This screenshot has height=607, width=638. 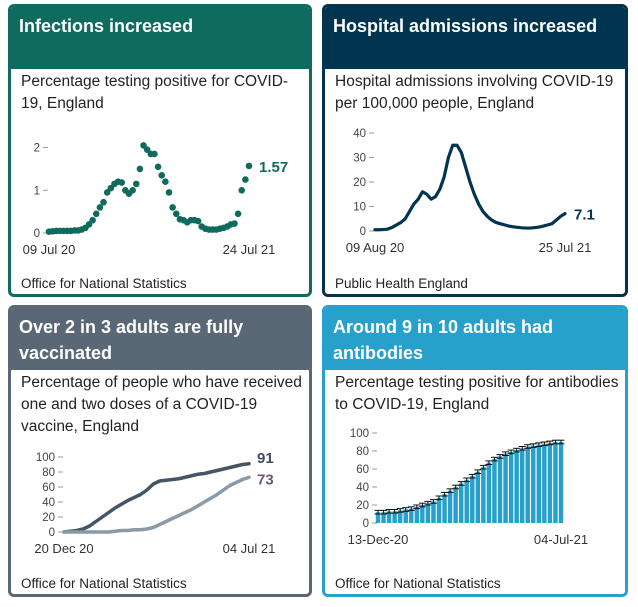 What do you see at coordinates (378, 539) in the screenshot?
I see `x-start-label: 13-Dec-20` at bounding box center [378, 539].